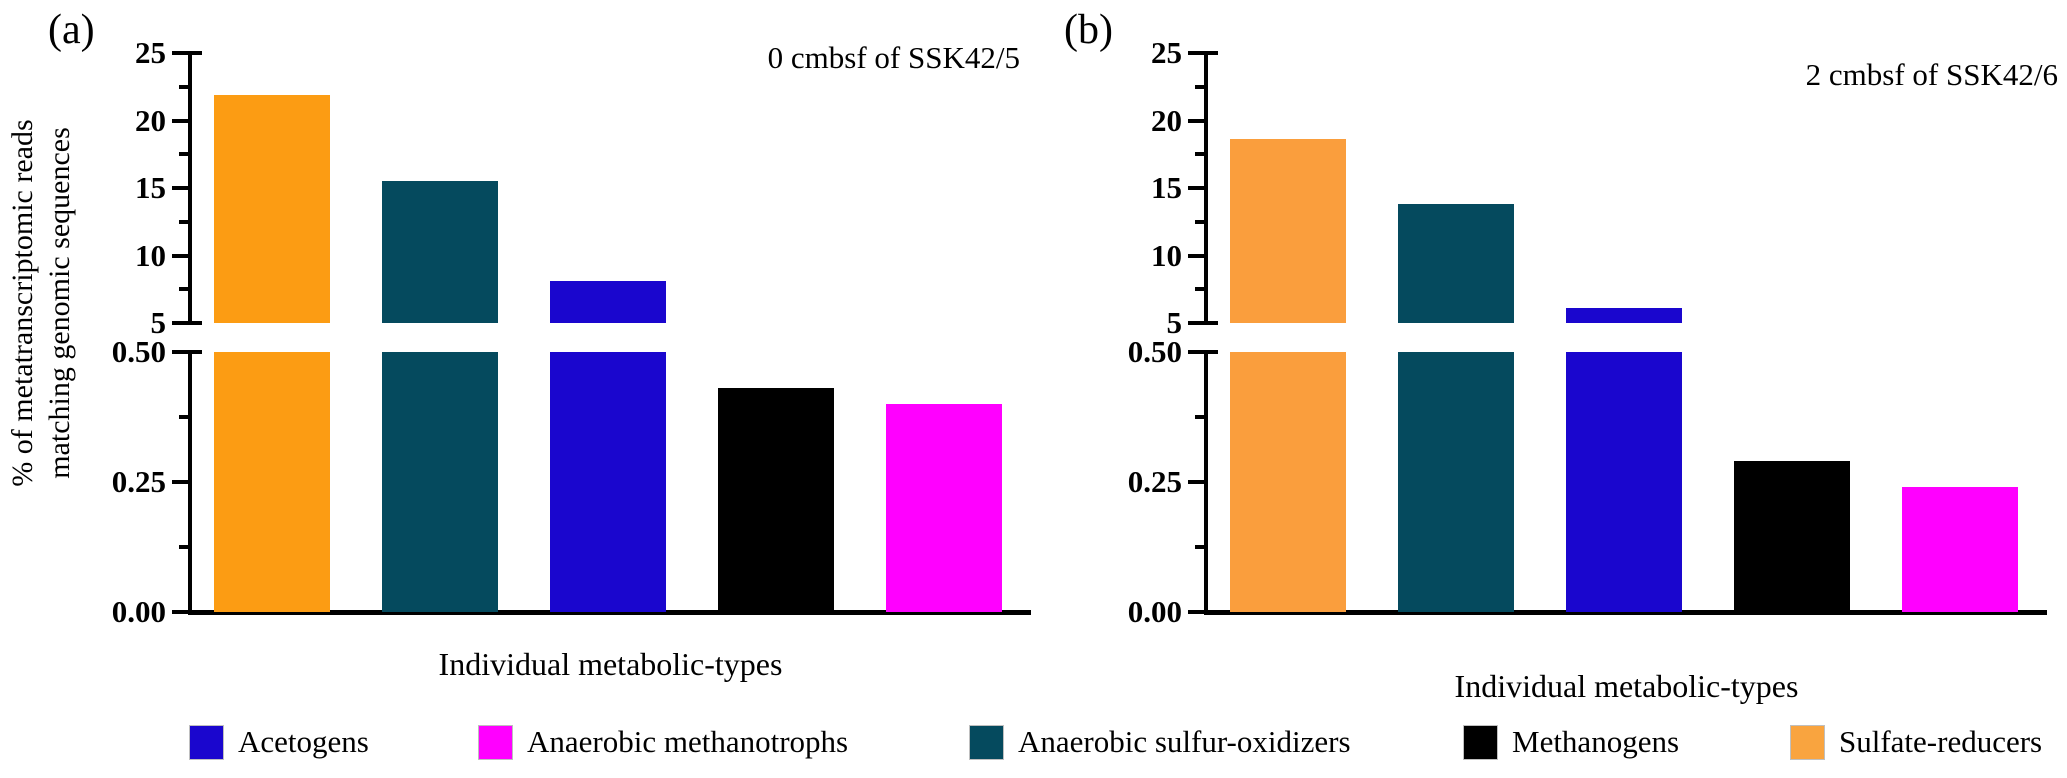  I want to click on panel-a-label: (a), so click(71, 30).